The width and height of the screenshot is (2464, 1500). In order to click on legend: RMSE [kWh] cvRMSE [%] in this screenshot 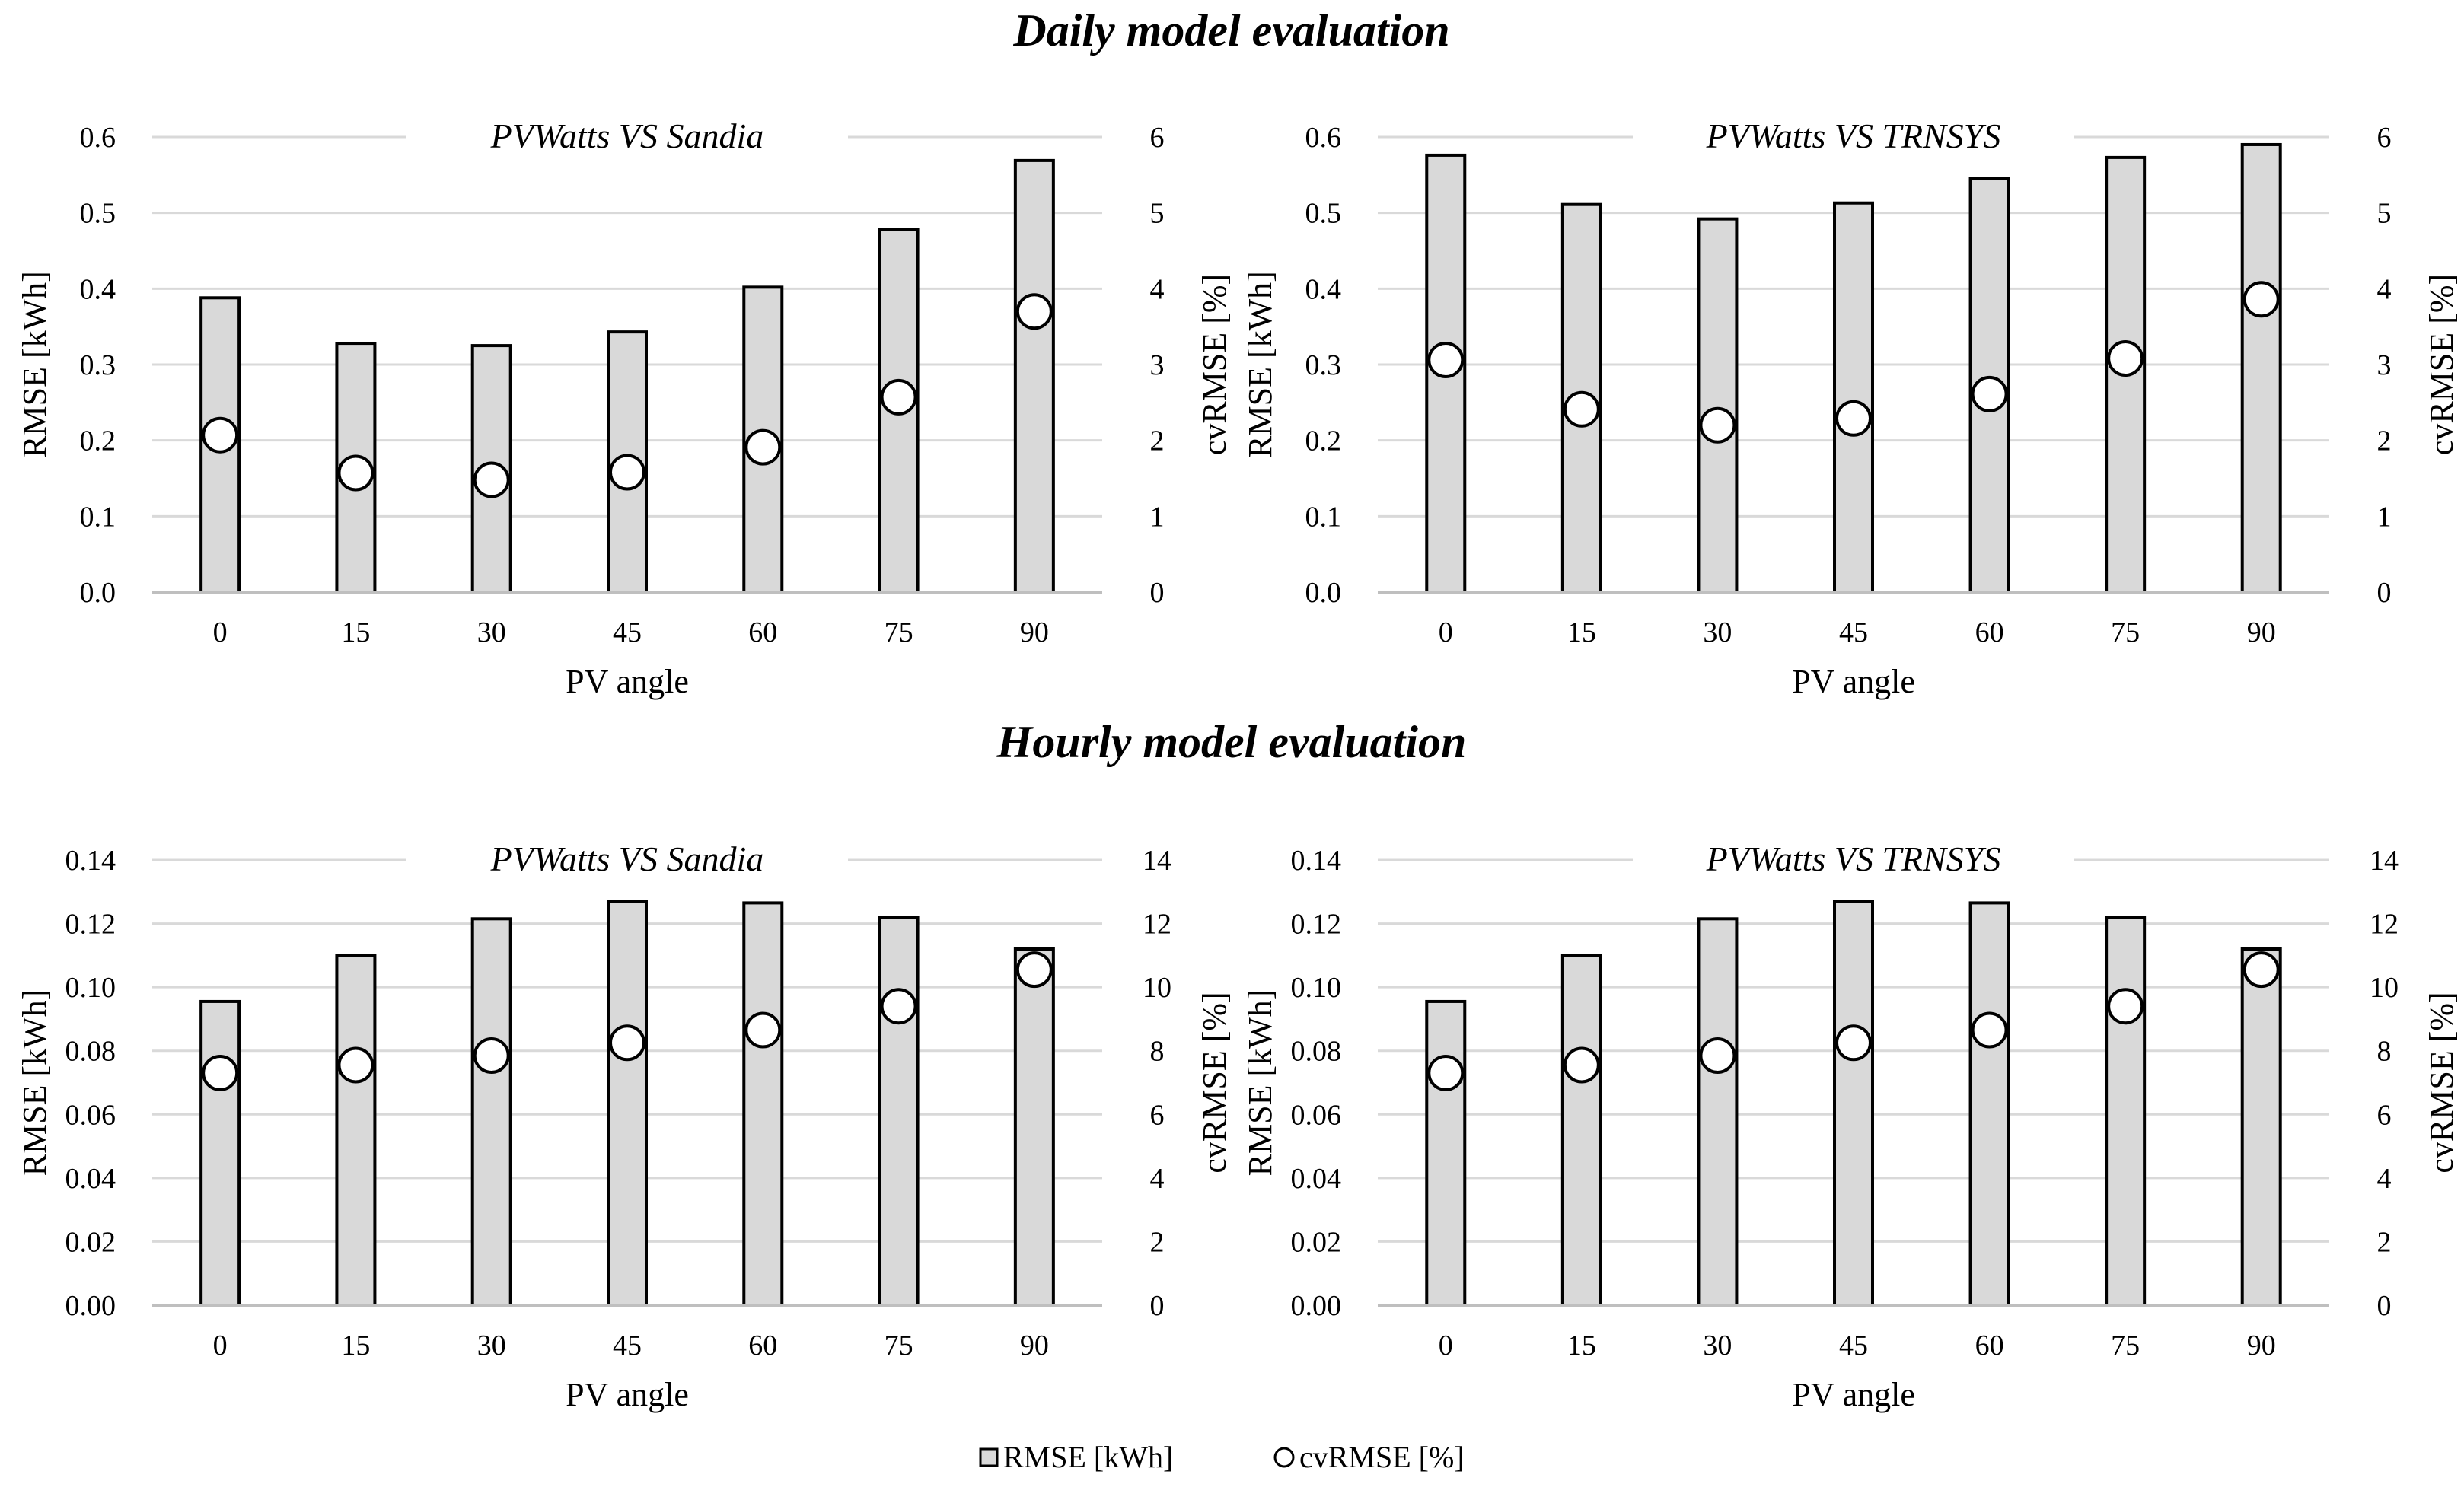, I will do `click(1222, 1457)`.